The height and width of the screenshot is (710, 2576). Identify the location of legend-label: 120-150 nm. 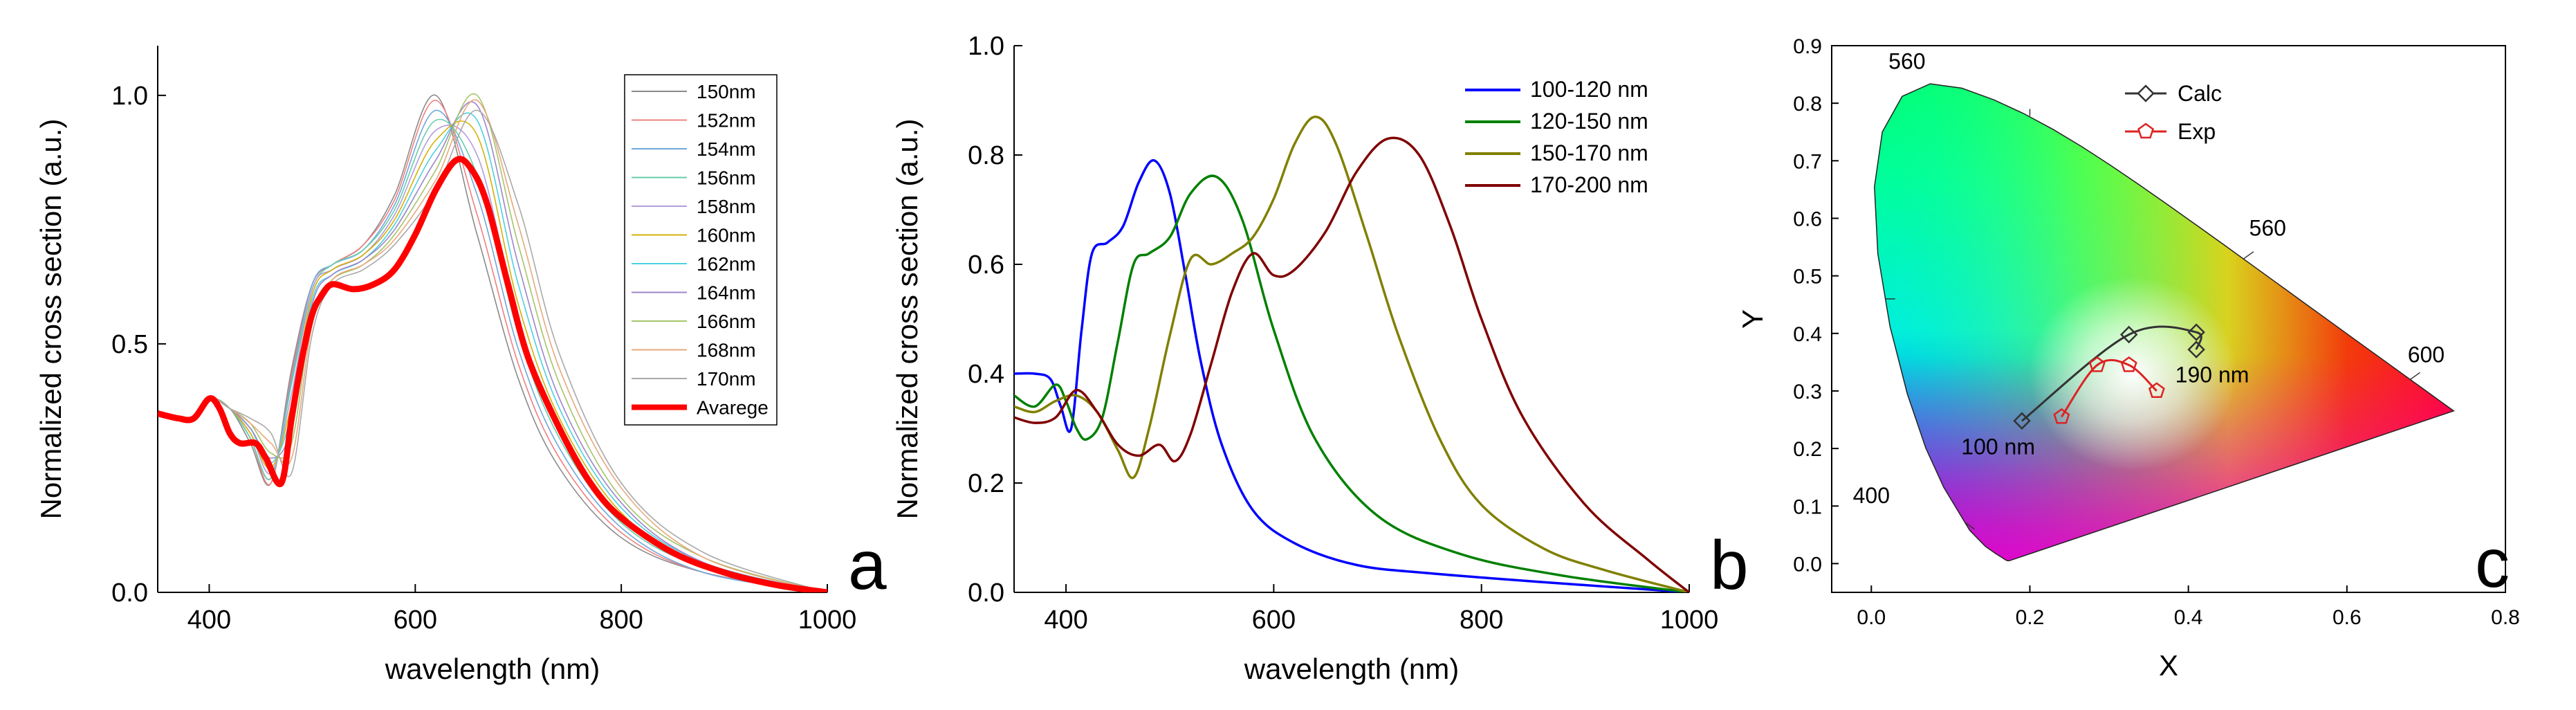
(1589, 121).